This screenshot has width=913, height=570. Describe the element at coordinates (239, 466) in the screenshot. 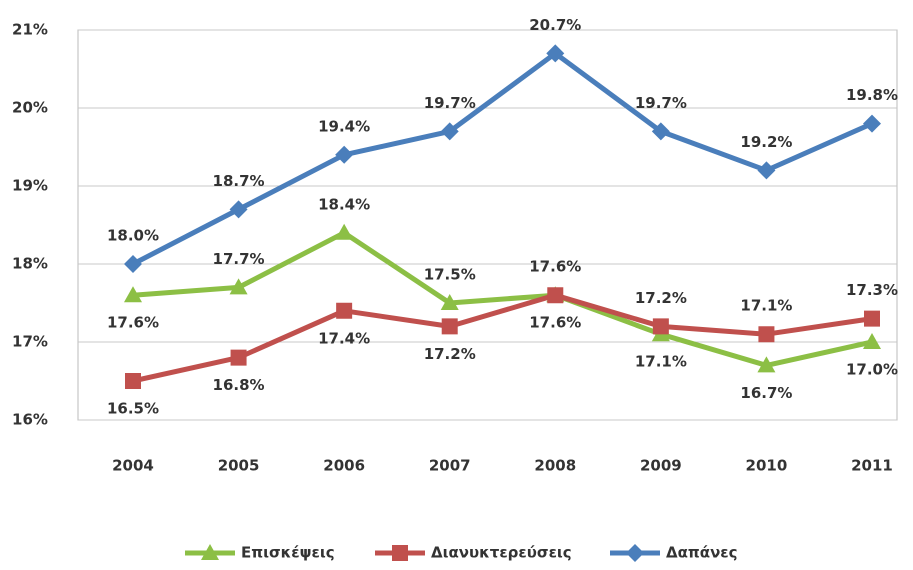

I see `x-tick-label: 2005` at that location.